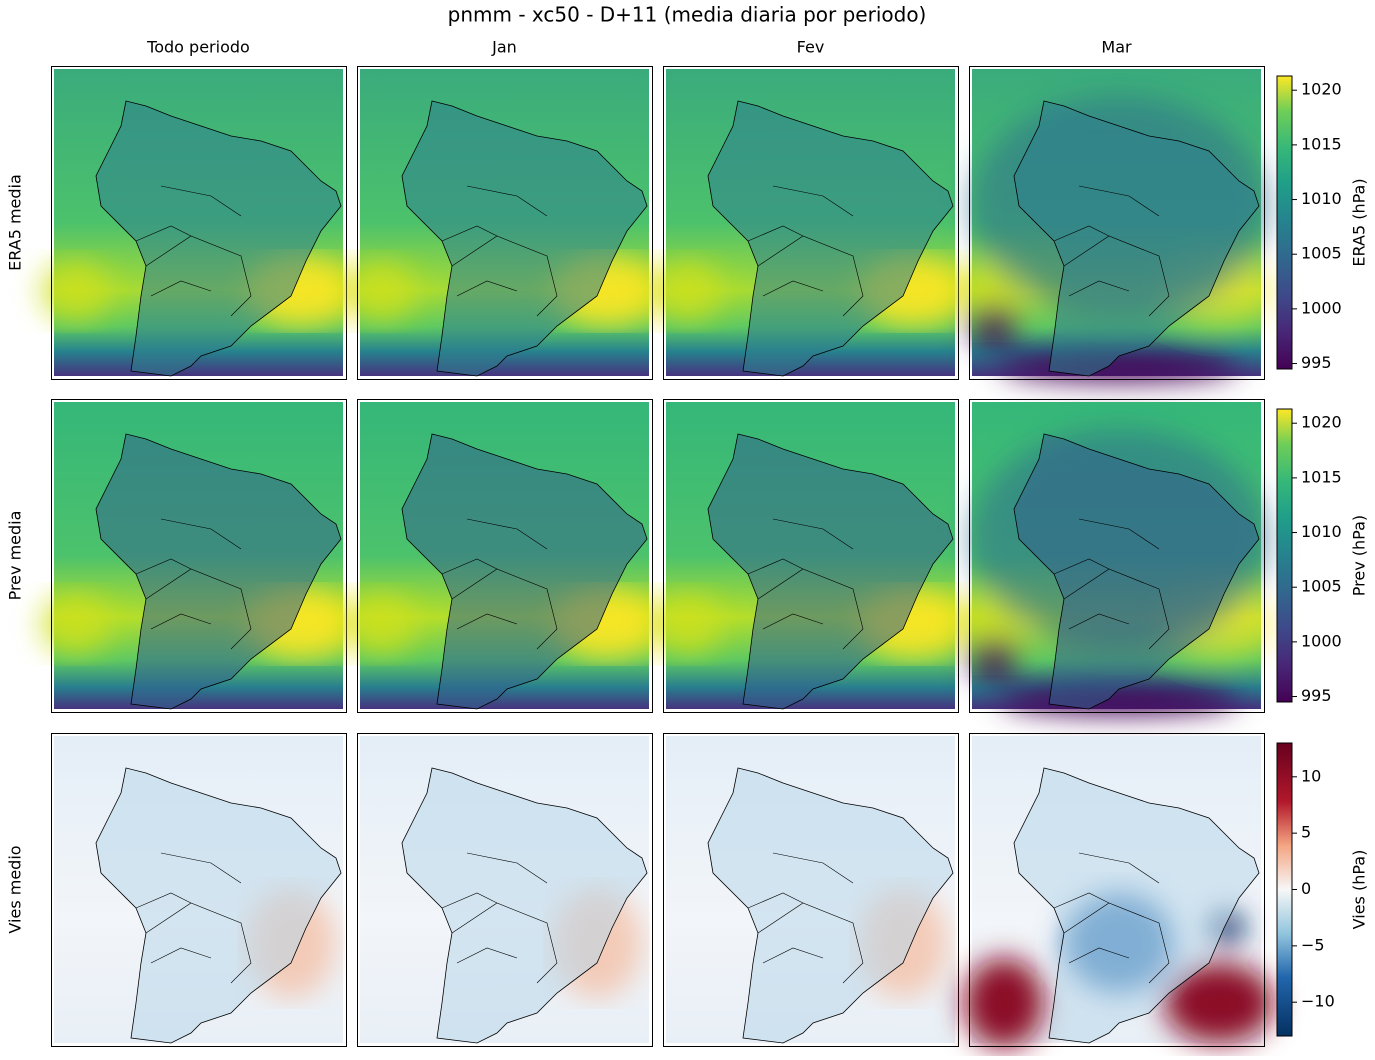 This screenshot has height=1060, width=1375. Describe the element at coordinates (504, 47) in the screenshot. I see `column-title: Jan` at that location.